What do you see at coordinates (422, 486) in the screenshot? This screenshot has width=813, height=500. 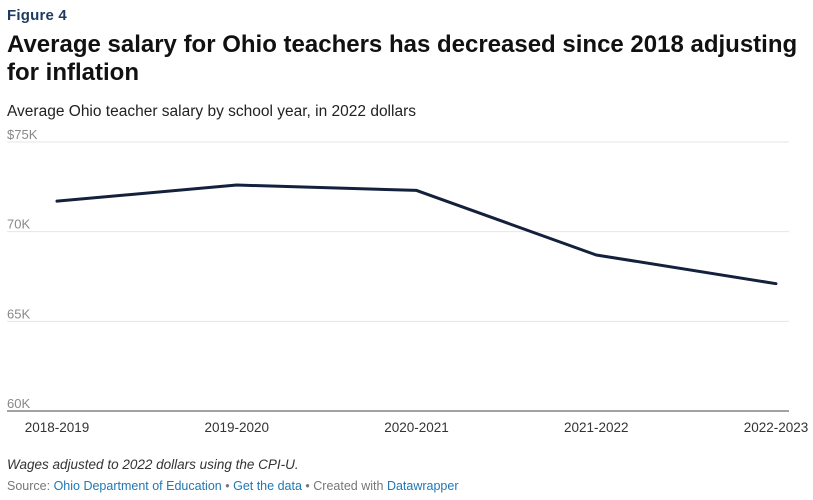 I see `datawrapper-link: Datawrapper` at bounding box center [422, 486].